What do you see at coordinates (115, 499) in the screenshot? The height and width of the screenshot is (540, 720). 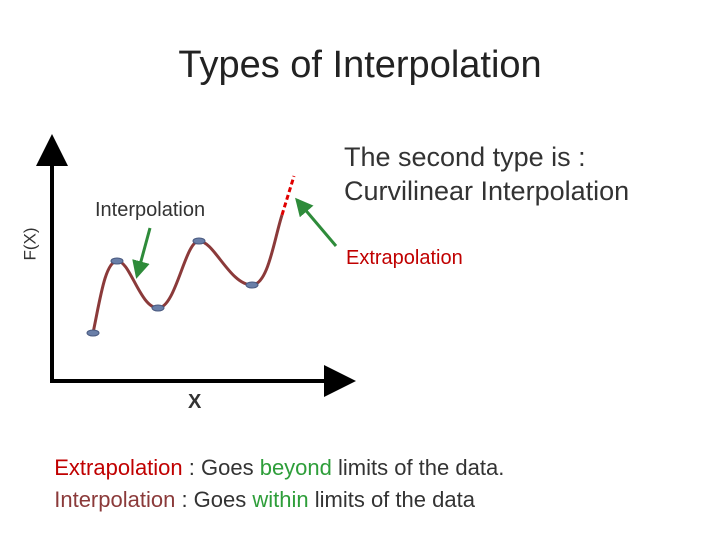 I see `term: Interpolation` at bounding box center [115, 499].